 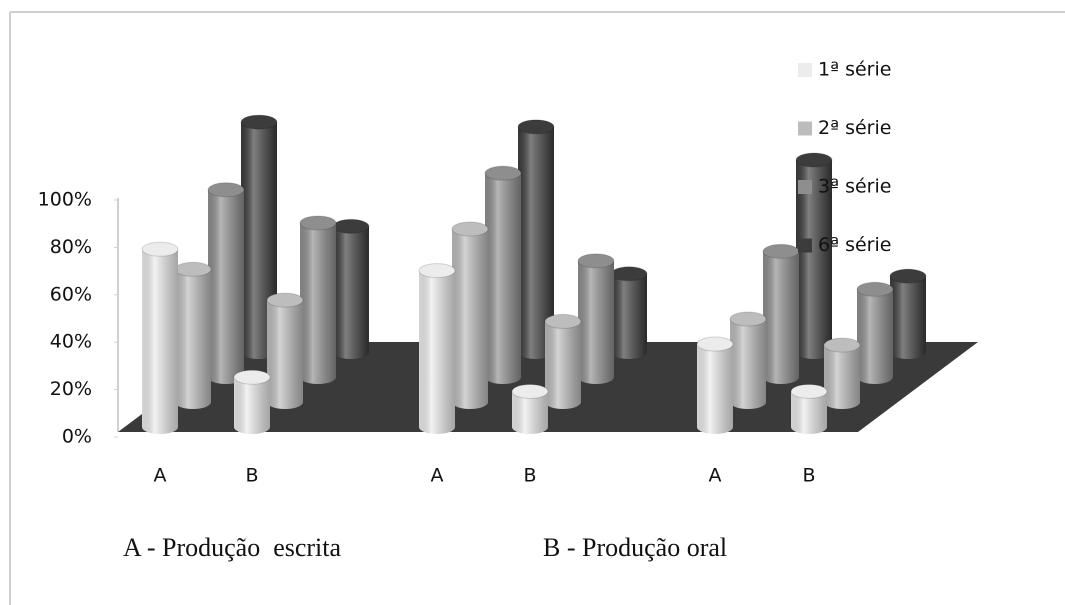 I want to click on legend-label: 1ª série, so click(x=854, y=70).